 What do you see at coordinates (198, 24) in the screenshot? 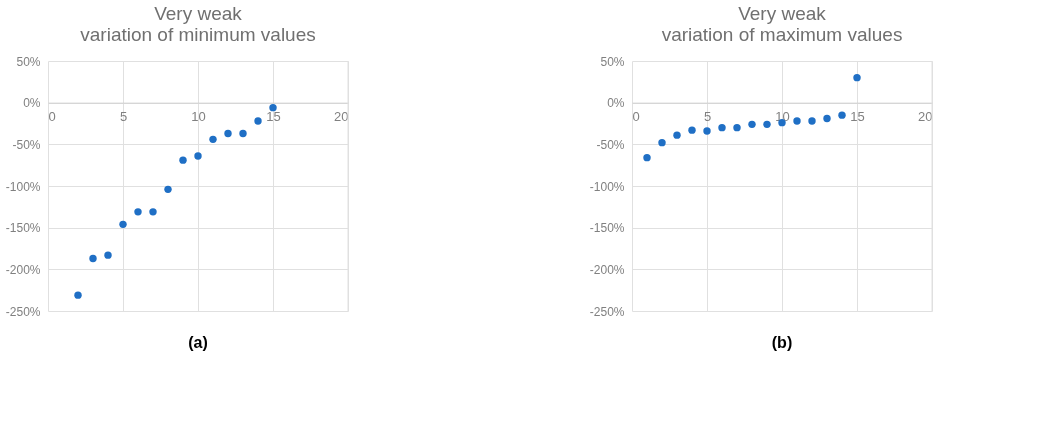
I see `chart-title: Very weak variation of minimum values` at bounding box center [198, 24].